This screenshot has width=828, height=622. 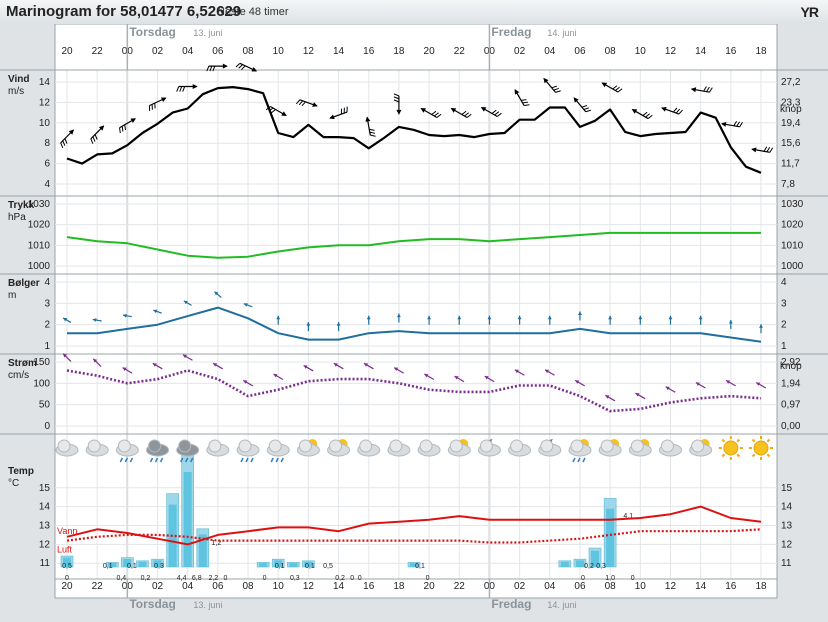 What do you see at coordinates (809, 12) in the screenshot?
I see `yr-logo: YR` at bounding box center [809, 12].